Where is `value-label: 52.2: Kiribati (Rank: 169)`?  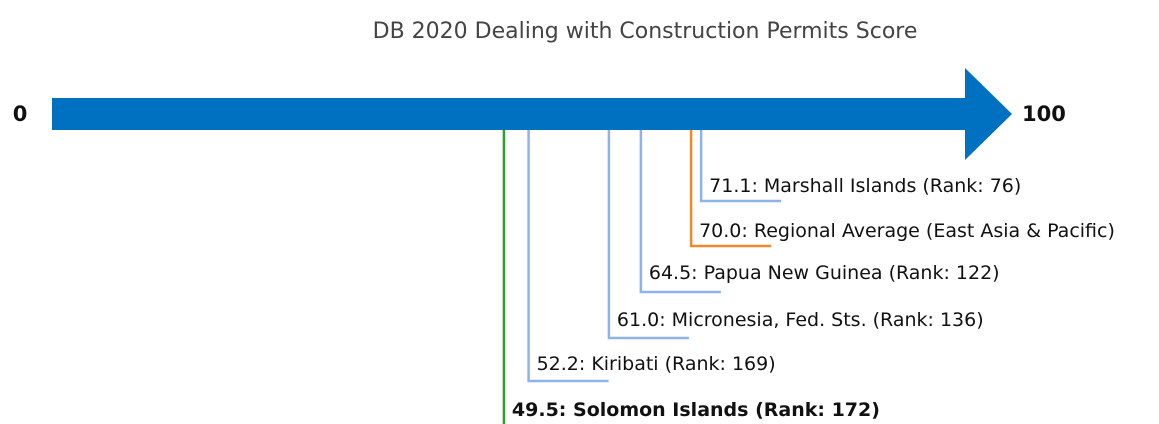 value-label: 52.2: Kiribati (Rank: 169) is located at coordinates (656, 364).